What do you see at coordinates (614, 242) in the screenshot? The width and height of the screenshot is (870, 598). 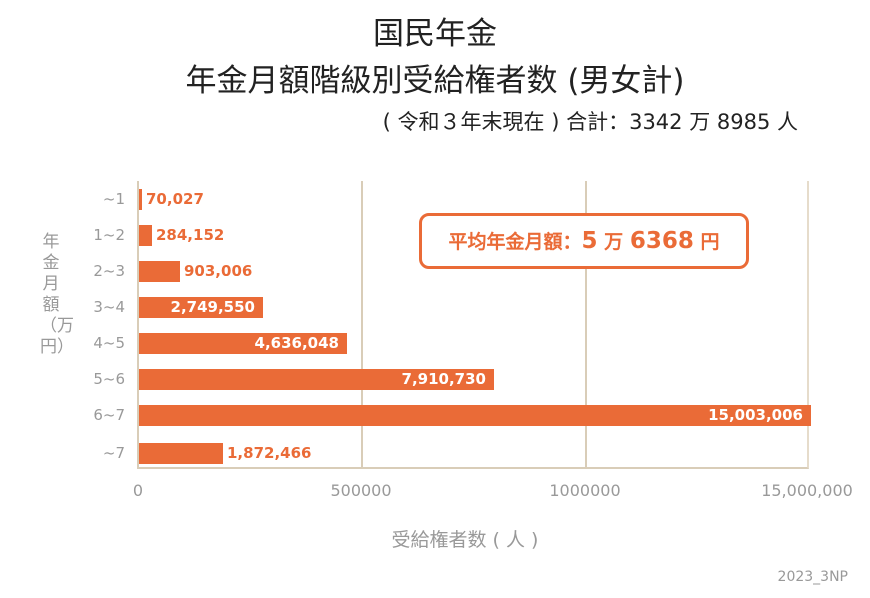 I see `average-man-unit: 万` at bounding box center [614, 242].